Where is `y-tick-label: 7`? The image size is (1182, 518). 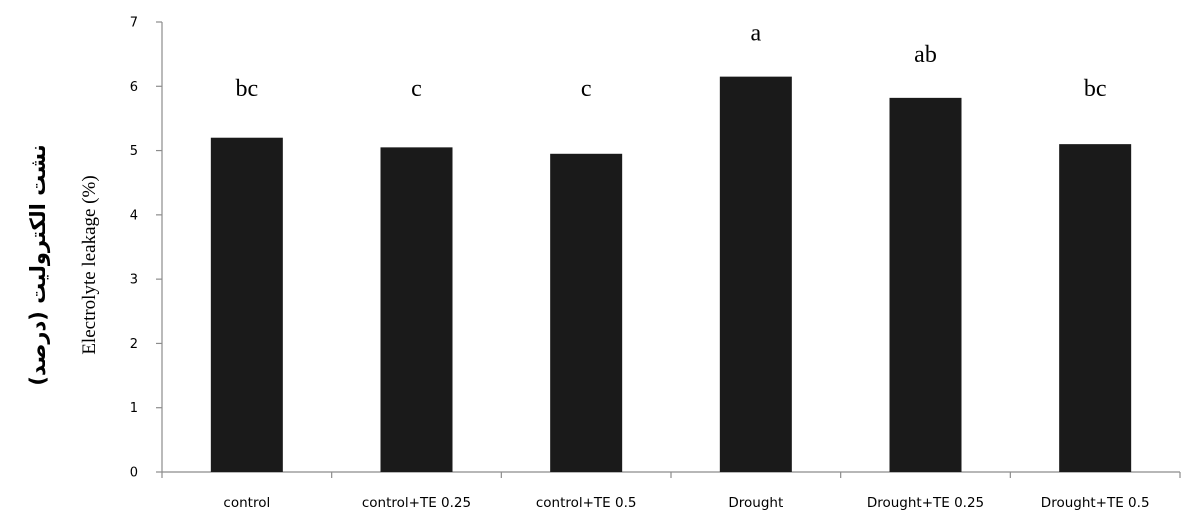 y-tick-label: 7 is located at coordinates (134, 23).